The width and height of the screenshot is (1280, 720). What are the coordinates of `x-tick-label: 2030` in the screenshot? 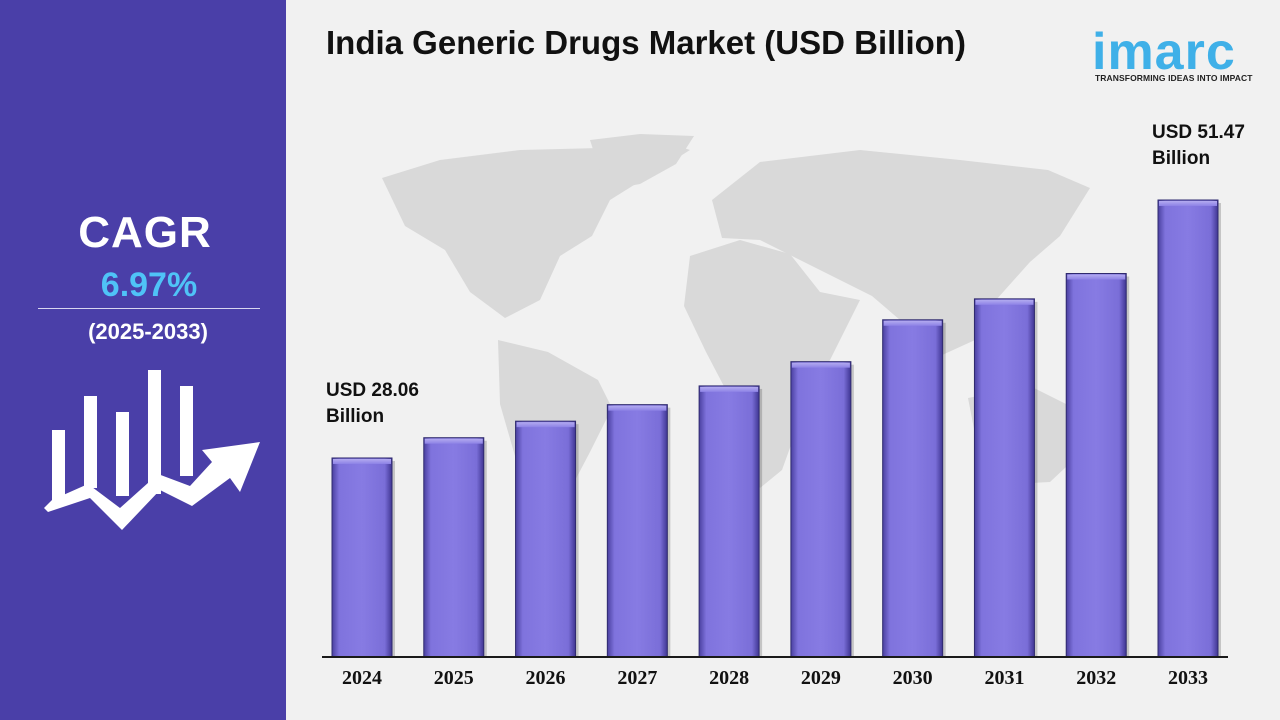 It's located at (913, 678).